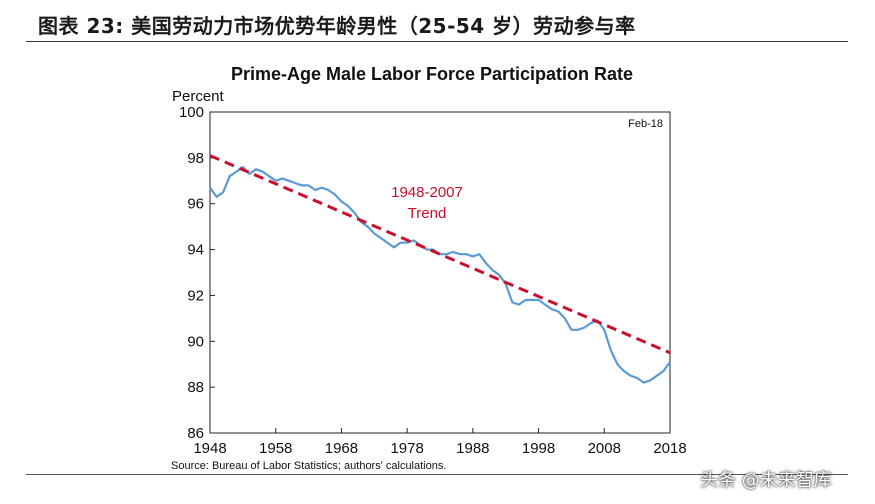  What do you see at coordinates (275, 448) in the screenshot?
I see `x-tick-label: 1958` at bounding box center [275, 448].